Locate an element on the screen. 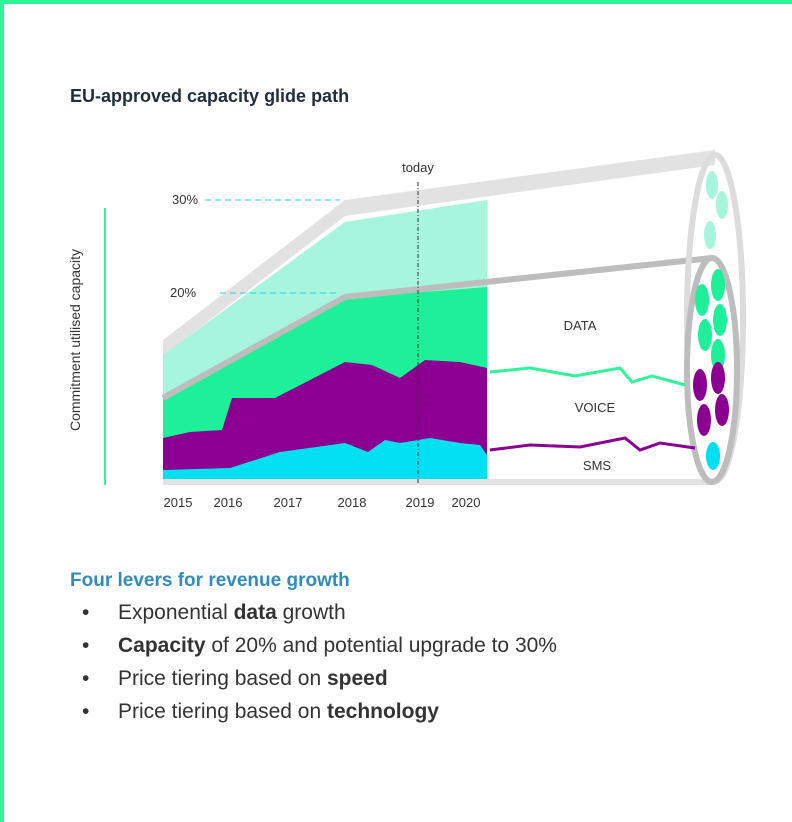  levers-heading: Four levers for revenue growth is located at coordinates (210, 580).